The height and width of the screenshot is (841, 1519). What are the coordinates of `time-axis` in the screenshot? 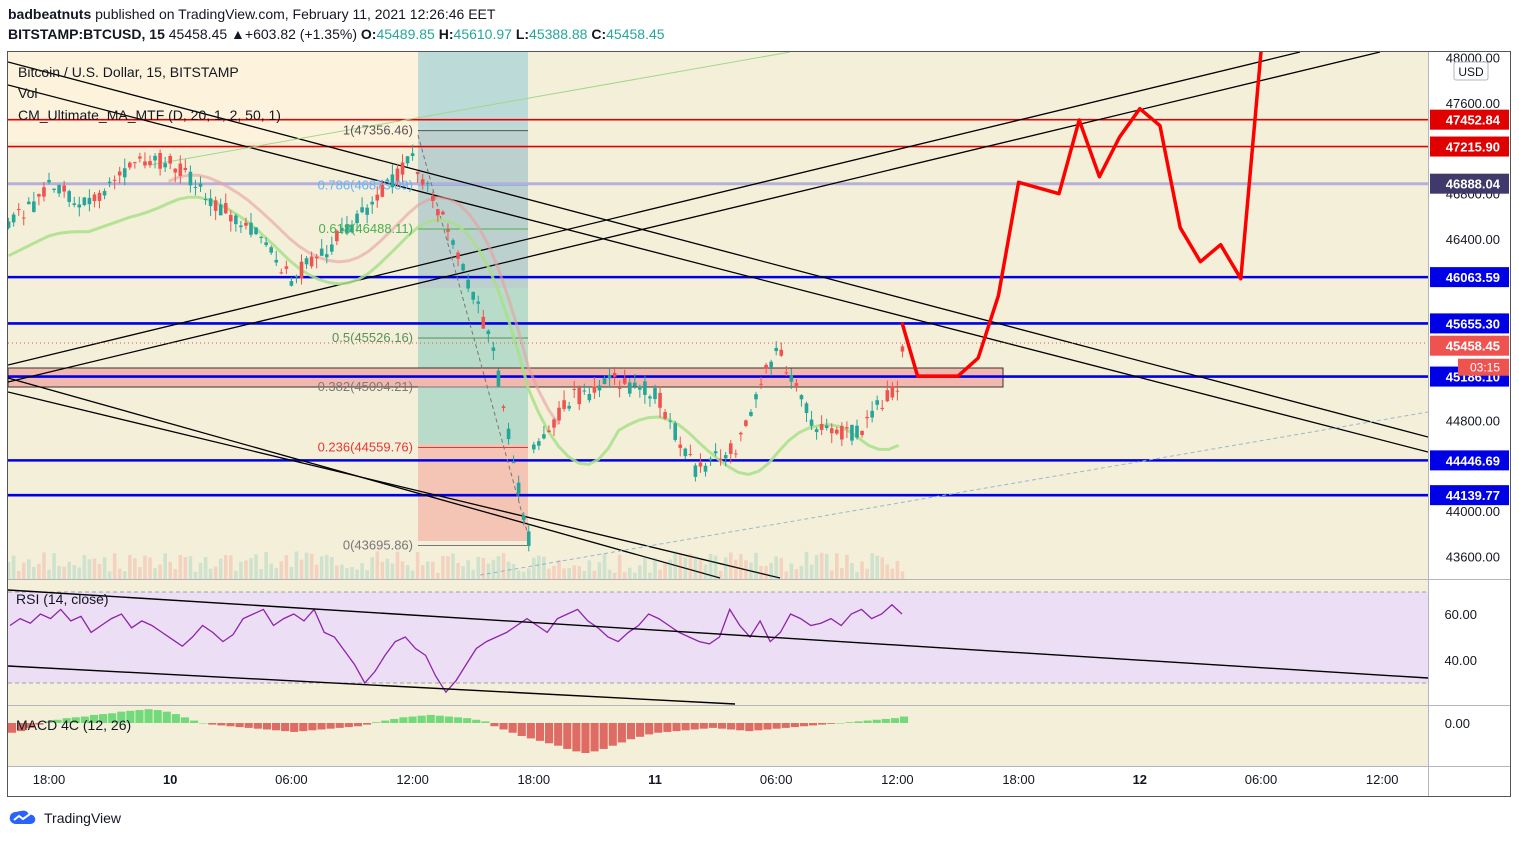 It's located at (759, 781).